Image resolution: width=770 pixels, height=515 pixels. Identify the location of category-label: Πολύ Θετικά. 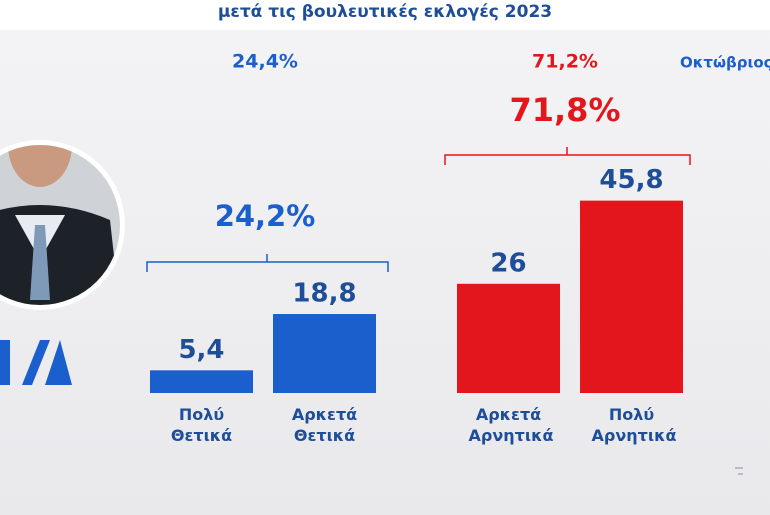
(201, 425).